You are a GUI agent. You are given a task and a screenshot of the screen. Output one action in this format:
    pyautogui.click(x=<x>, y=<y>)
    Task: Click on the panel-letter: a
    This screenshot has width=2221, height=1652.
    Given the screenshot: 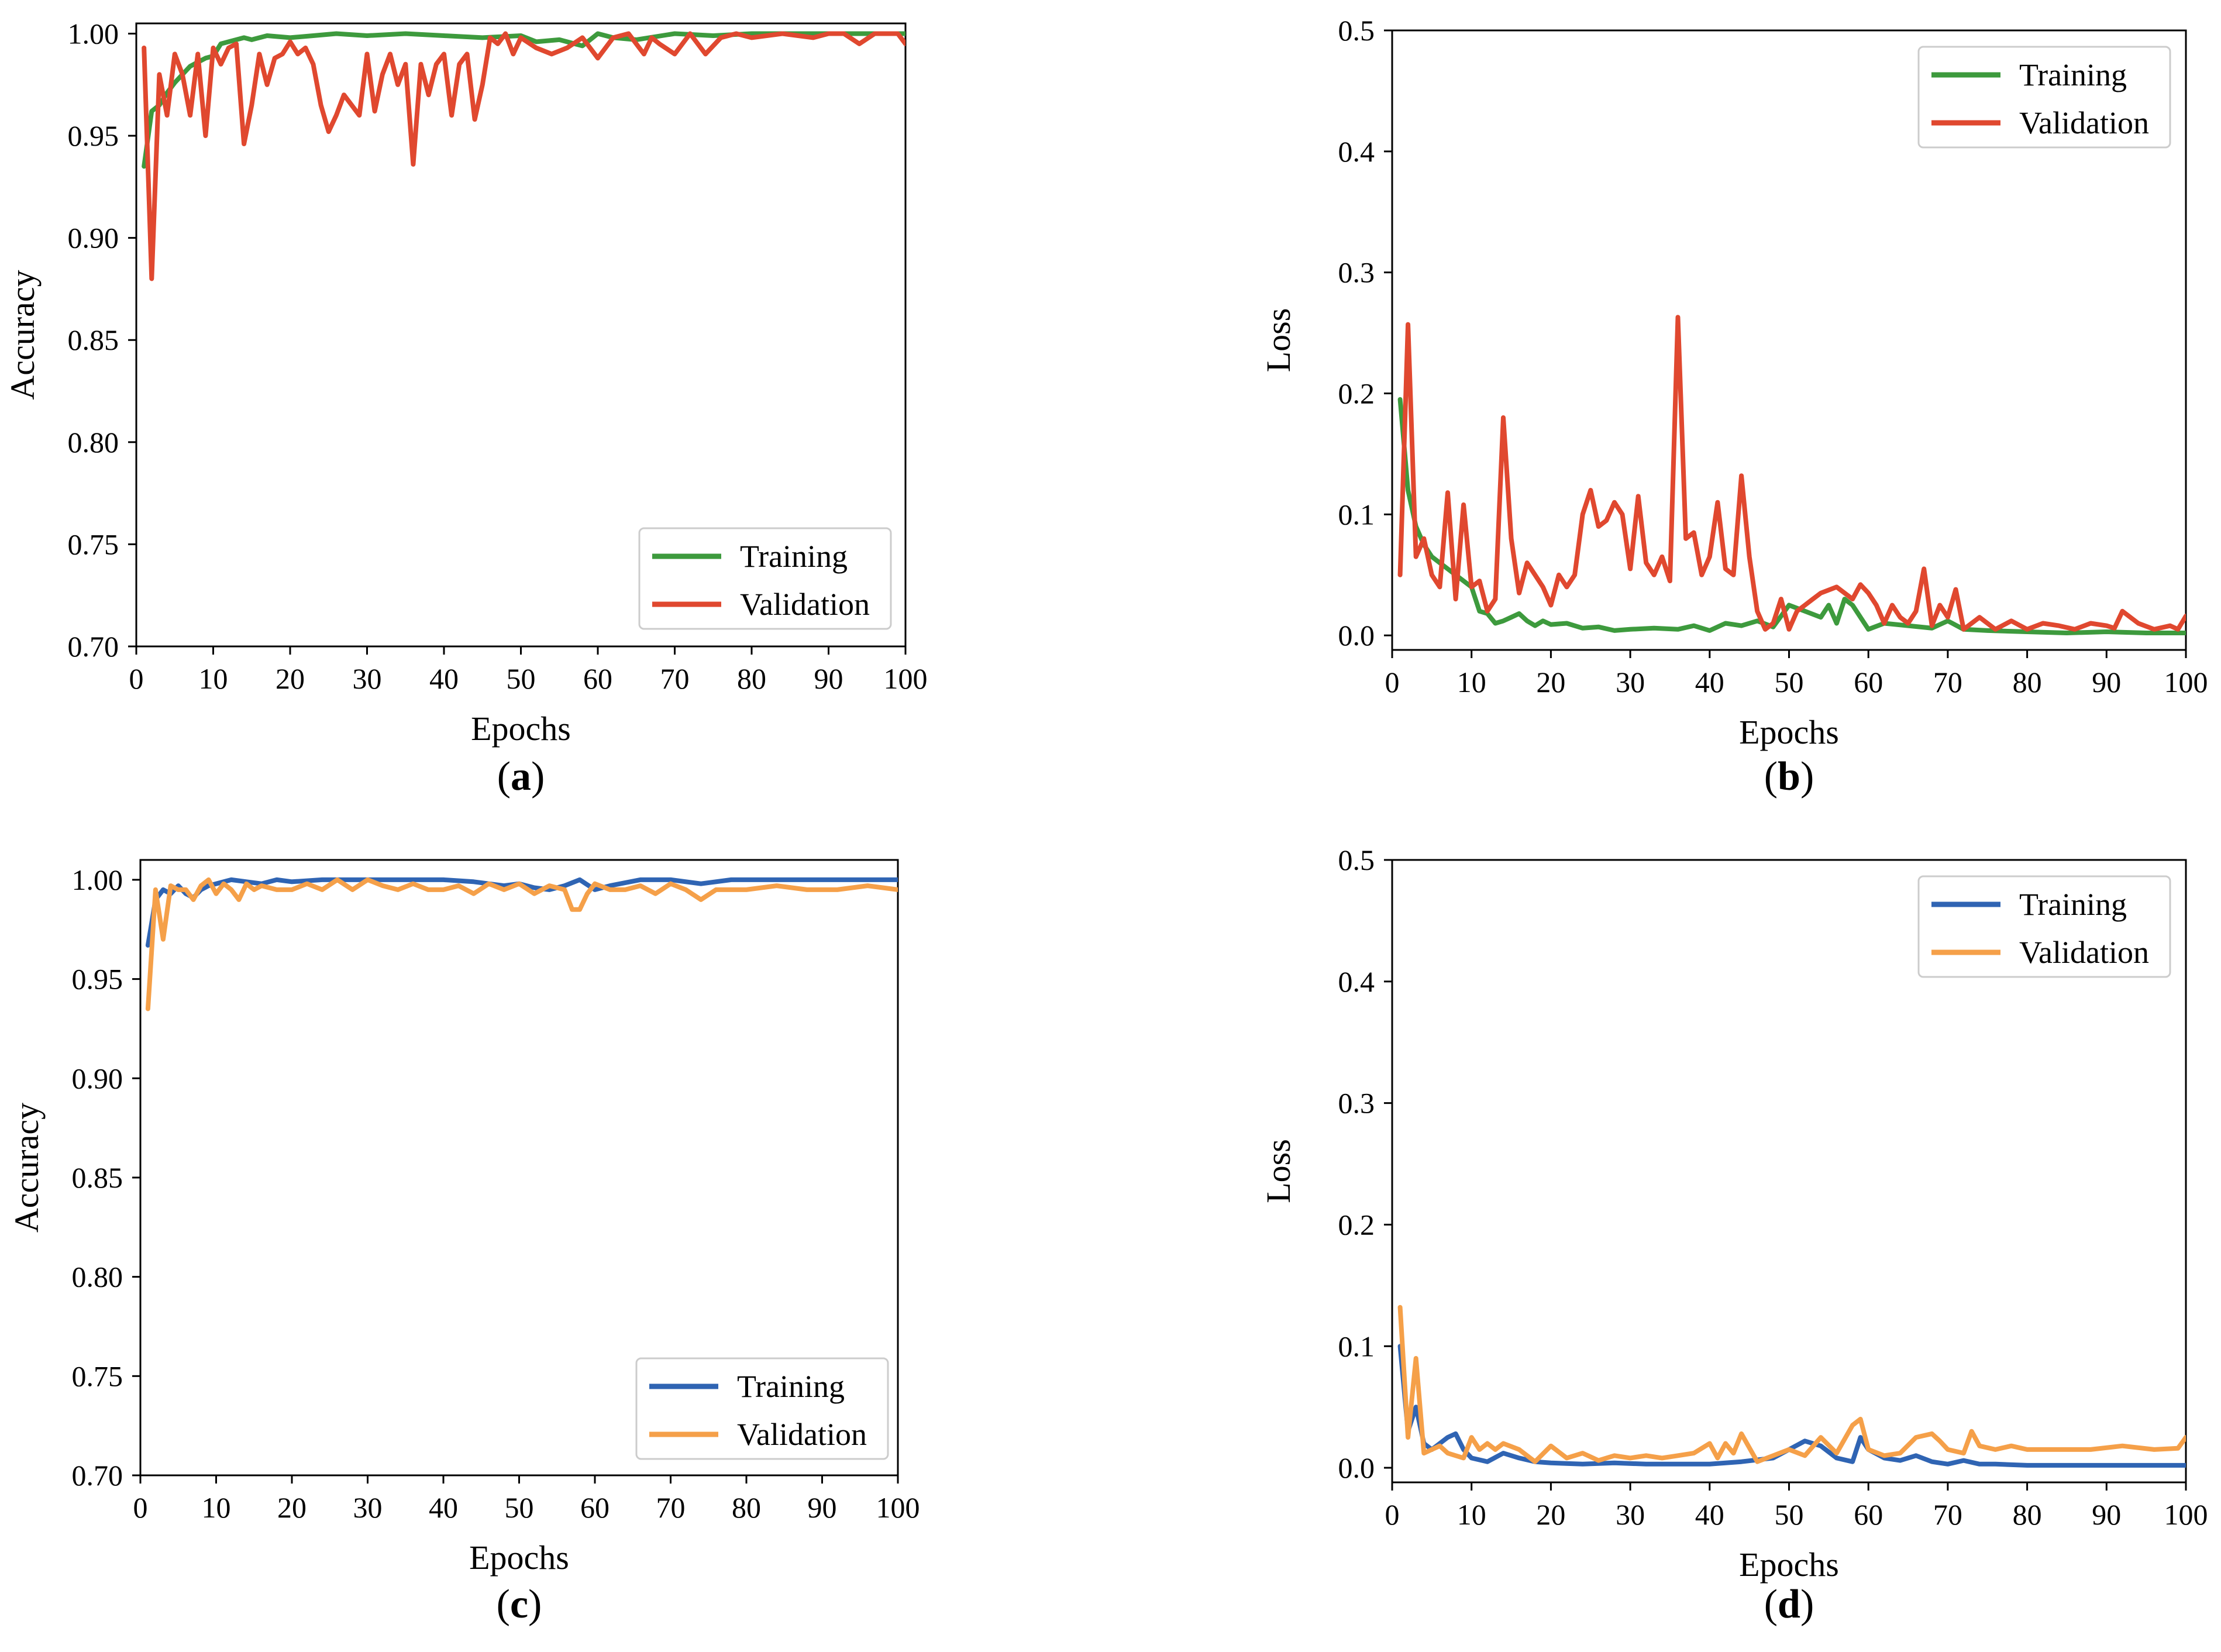 What is the action you would take?
    pyautogui.click(x=521, y=776)
    